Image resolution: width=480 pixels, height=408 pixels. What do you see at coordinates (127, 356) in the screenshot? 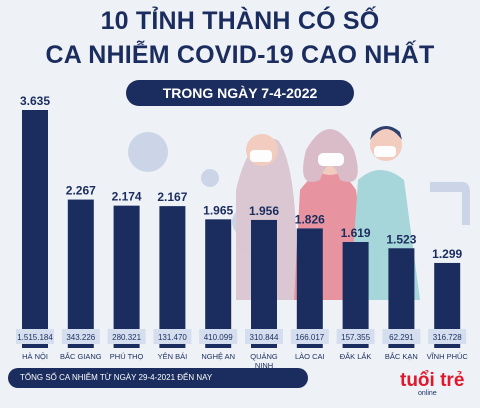
I see `category-label-3: PHÚ THỌ` at bounding box center [127, 356].